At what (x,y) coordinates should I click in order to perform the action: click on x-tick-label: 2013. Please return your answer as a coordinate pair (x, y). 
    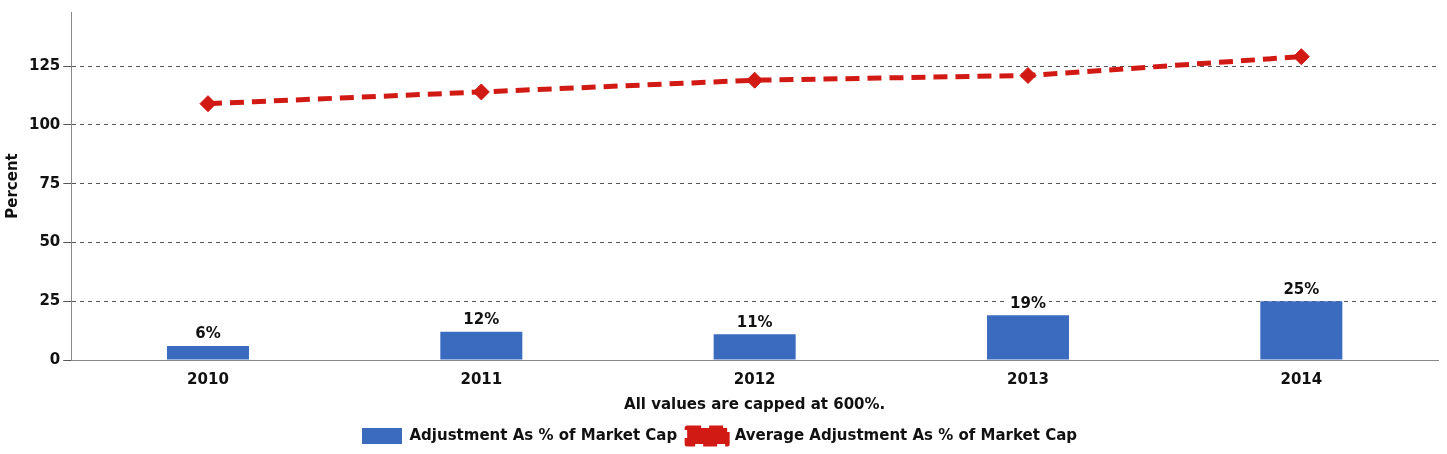
    Looking at the image, I should click on (1028, 378).